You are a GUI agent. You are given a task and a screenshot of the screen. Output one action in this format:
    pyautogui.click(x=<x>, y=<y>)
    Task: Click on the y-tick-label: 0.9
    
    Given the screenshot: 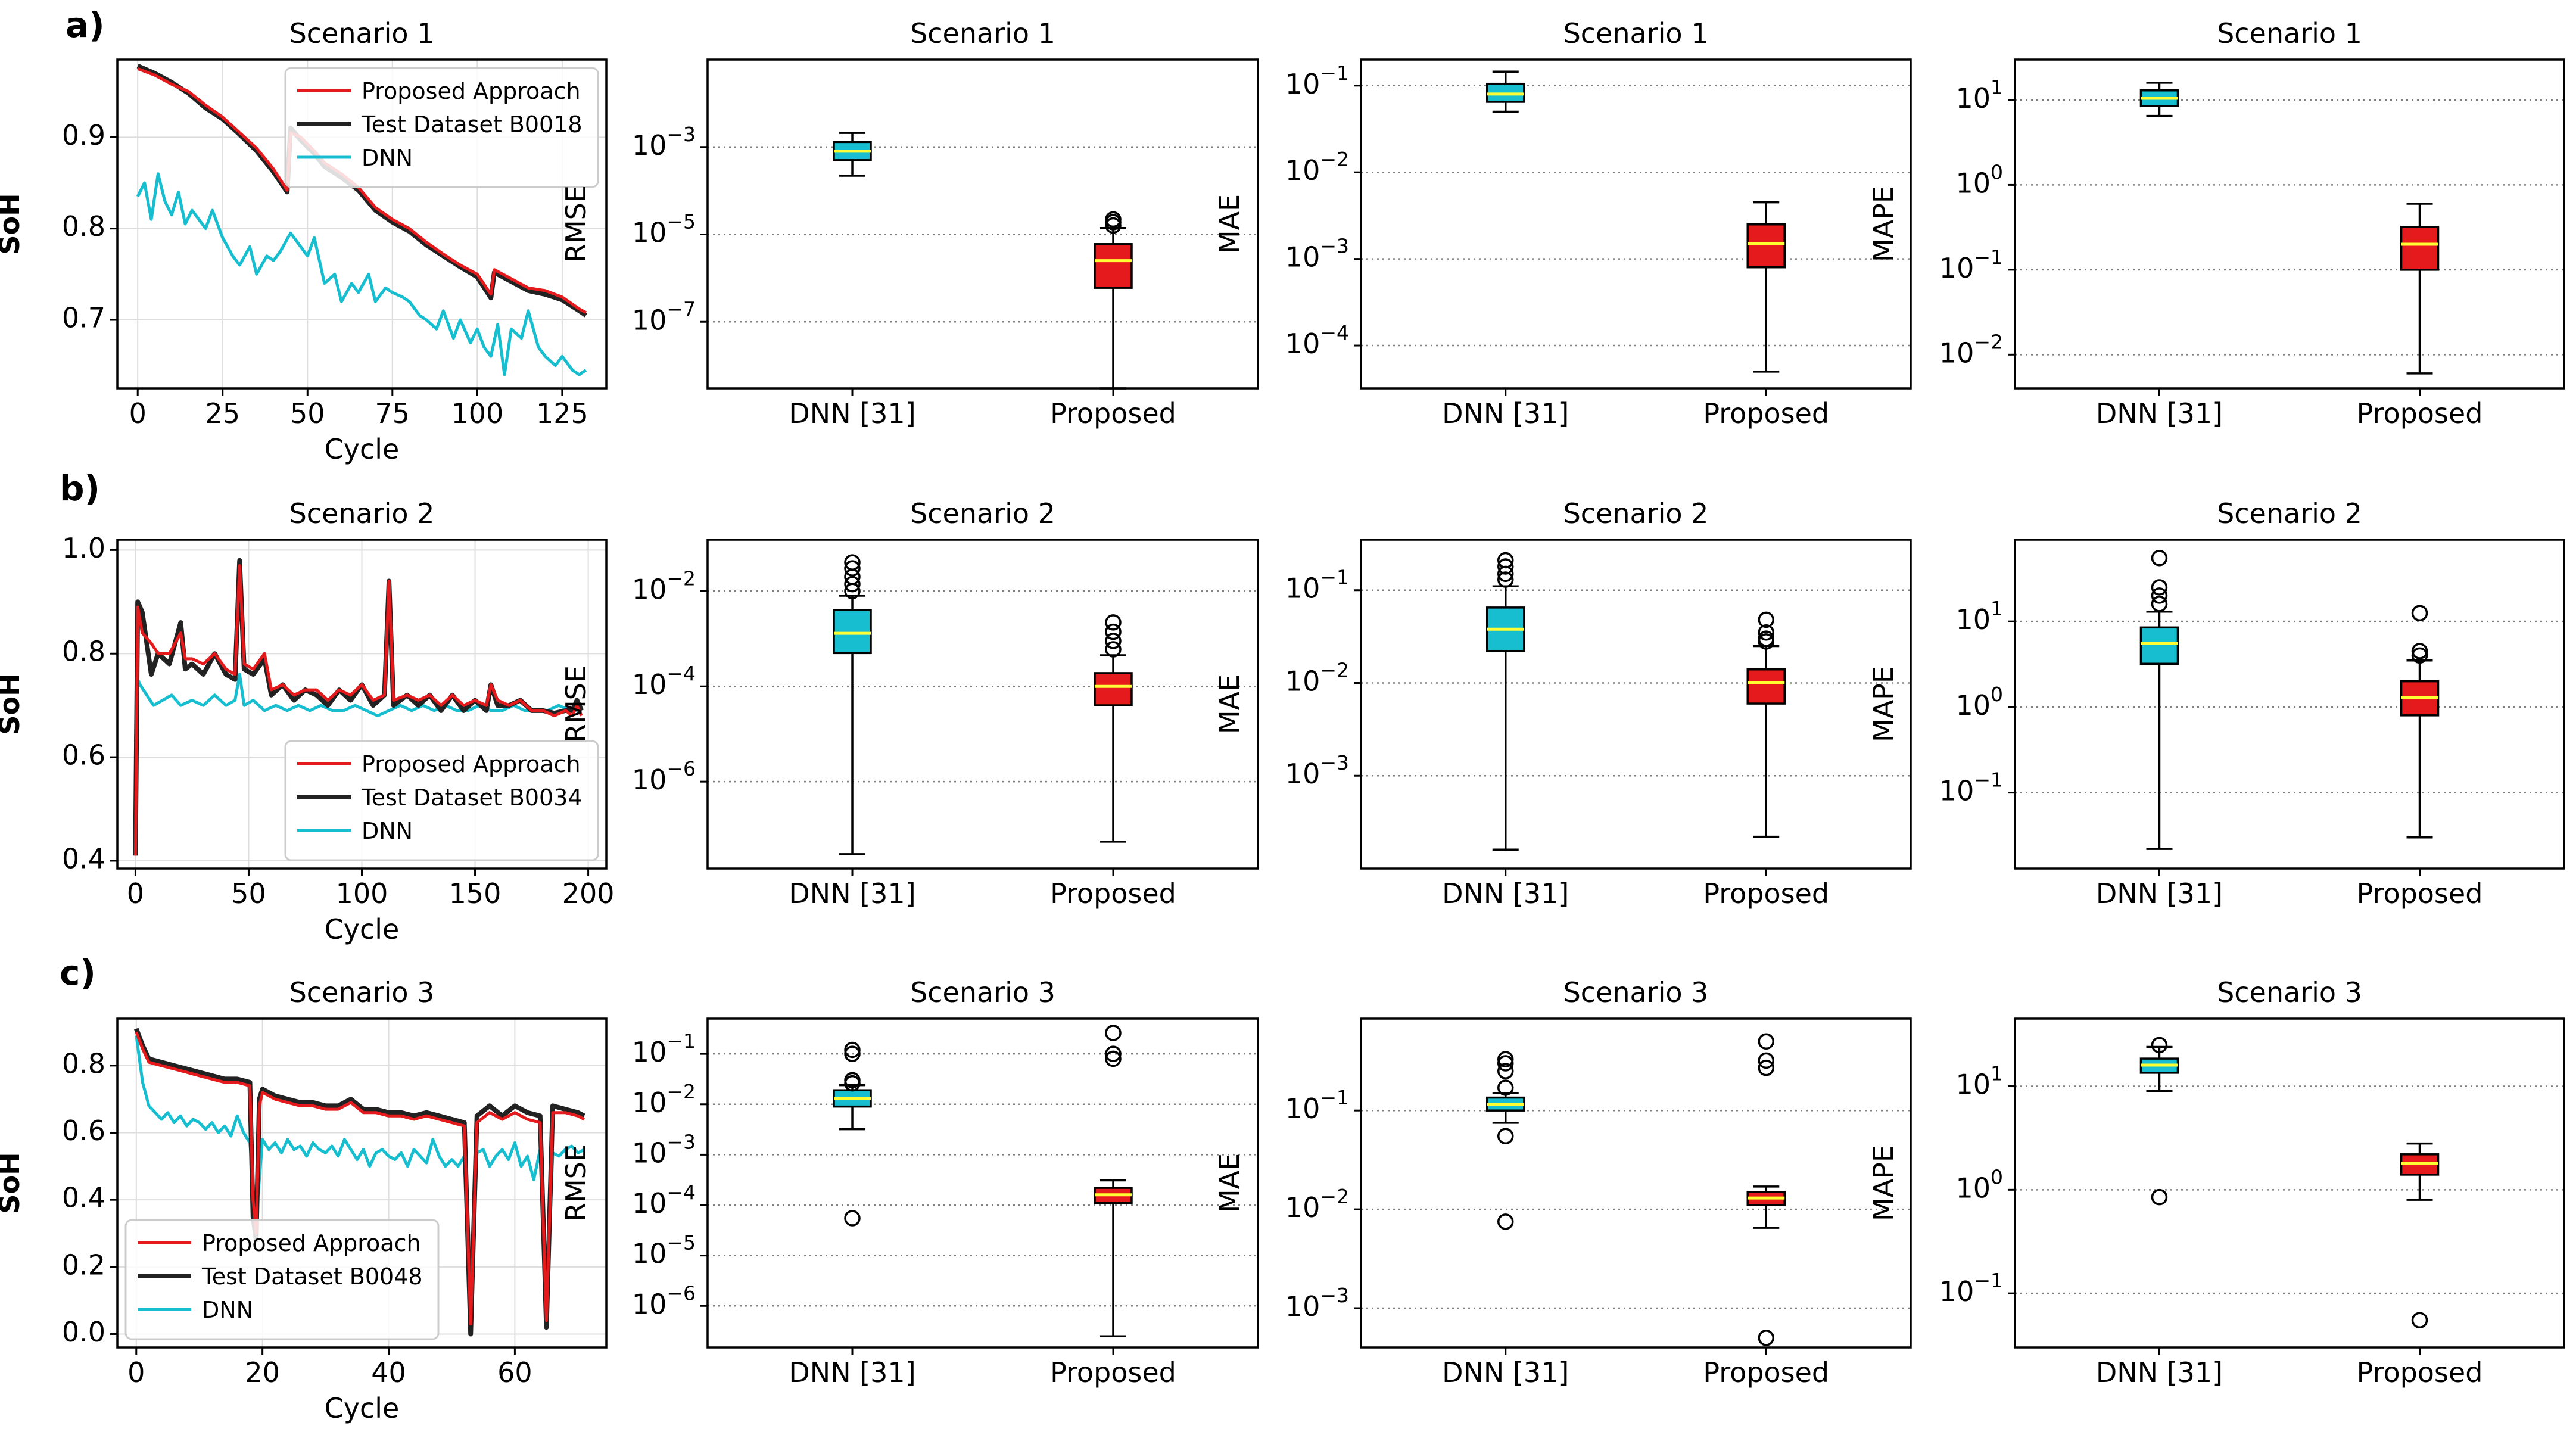 What is the action you would take?
    pyautogui.click(x=83, y=135)
    